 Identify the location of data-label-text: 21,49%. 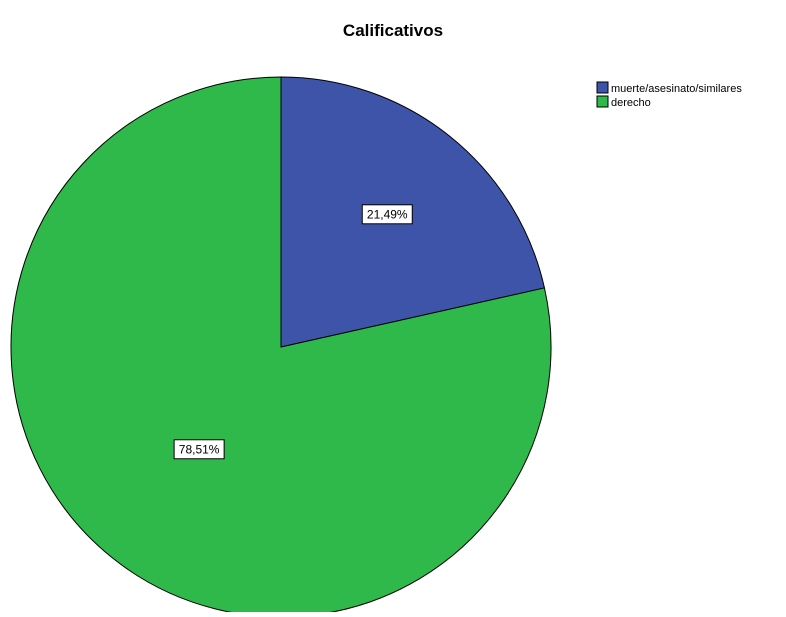
(387, 214).